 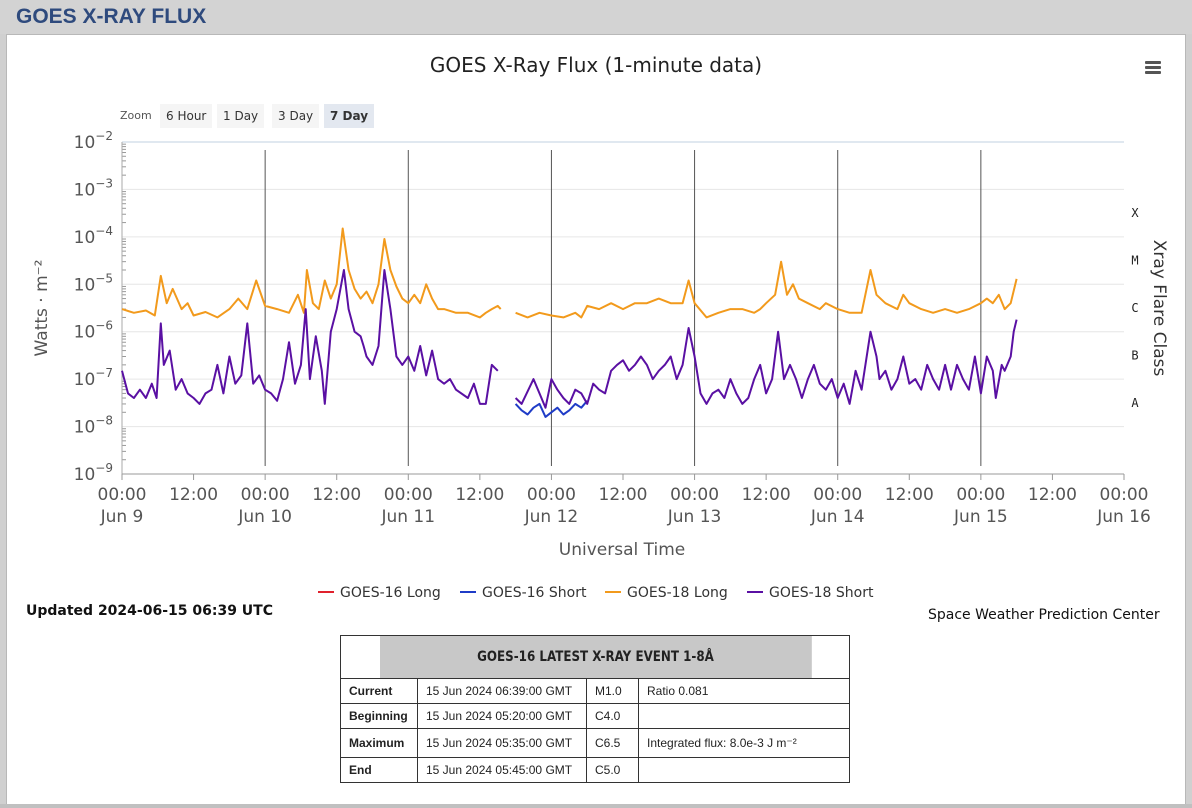 I want to click on credit-text: Space Weather Prediction Center, so click(x=1044, y=615).